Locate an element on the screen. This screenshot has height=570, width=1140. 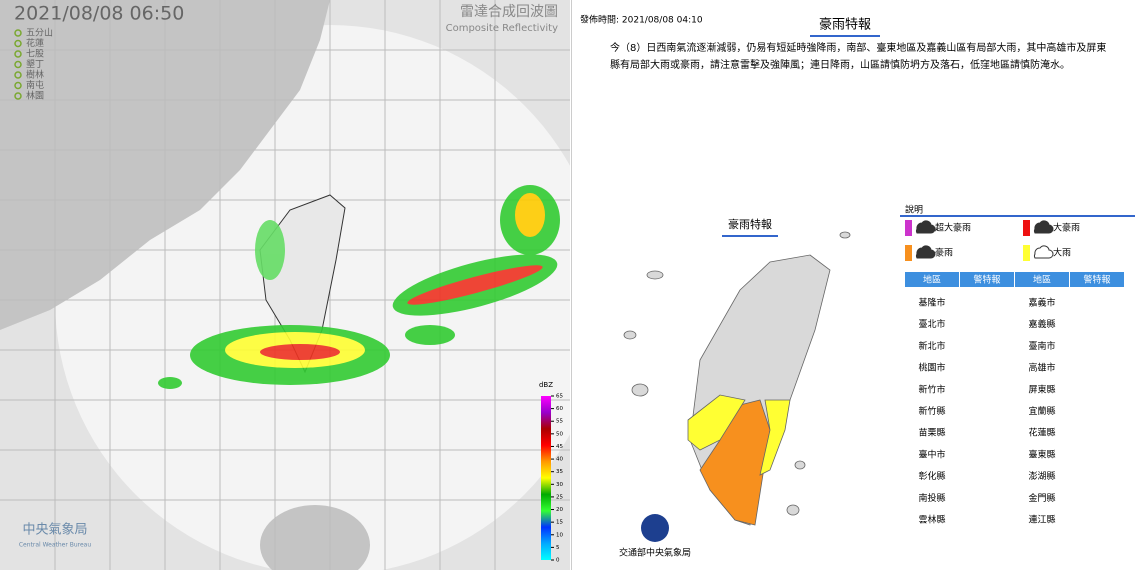
agency: 中央氣象局 is located at coordinates (54, 530).